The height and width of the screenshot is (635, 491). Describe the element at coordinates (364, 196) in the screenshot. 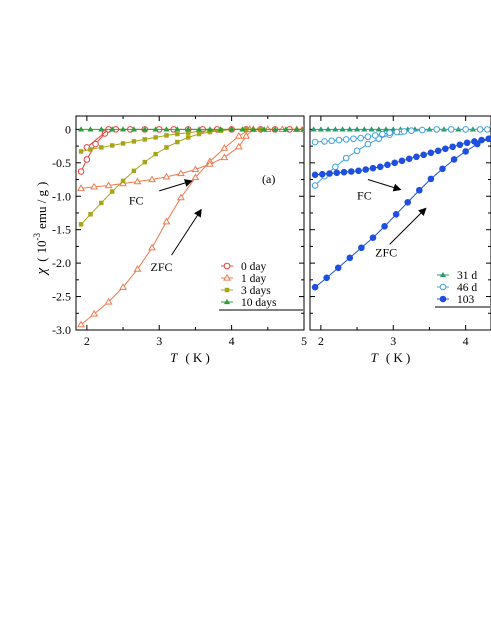

I see `annotation-fc: FC` at that location.